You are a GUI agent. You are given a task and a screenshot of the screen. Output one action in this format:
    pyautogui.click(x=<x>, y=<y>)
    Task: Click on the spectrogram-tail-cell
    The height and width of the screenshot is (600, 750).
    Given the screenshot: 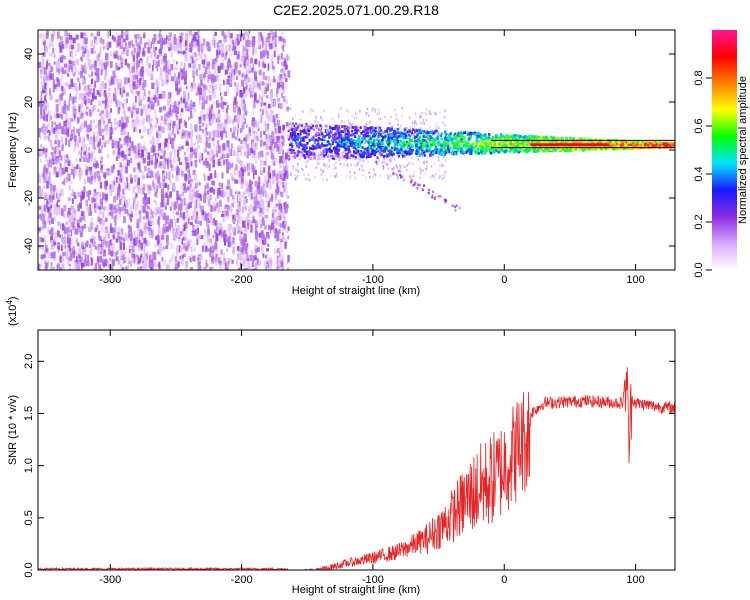 What is the action you would take?
    pyautogui.click(x=434, y=198)
    